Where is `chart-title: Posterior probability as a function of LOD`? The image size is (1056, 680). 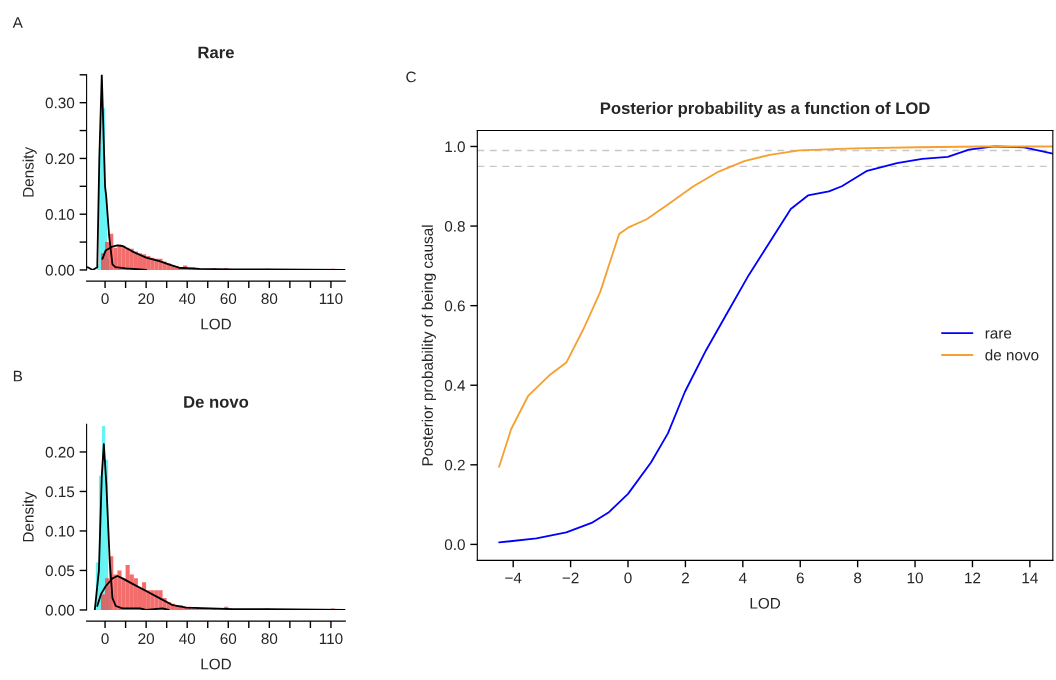 chart-title: Posterior probability as a function of LOD is located at coordinates (765, 109).